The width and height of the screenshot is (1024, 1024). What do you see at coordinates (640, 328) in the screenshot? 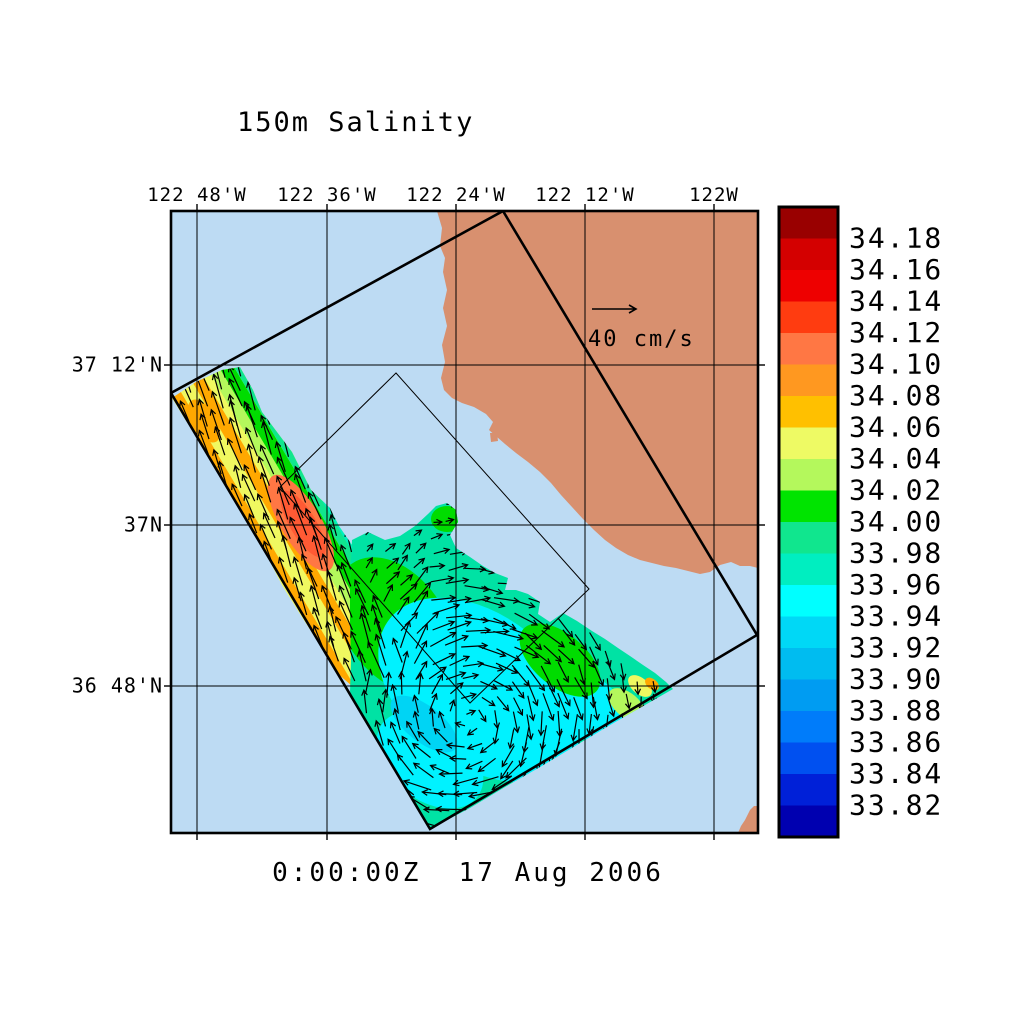
I see `velocity-scale: 40 cm/s` at bounding box center [640, 328].